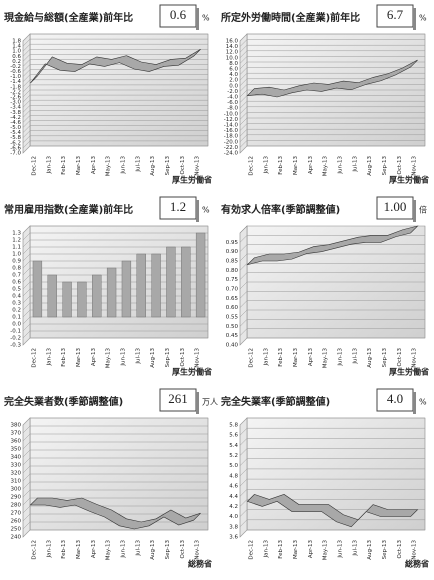 The width and height of the screenshot is (434, 580). Describe the element at coordinates (15, 72) in the screenshot. I see `y-tick-label: -0.6` at that location.